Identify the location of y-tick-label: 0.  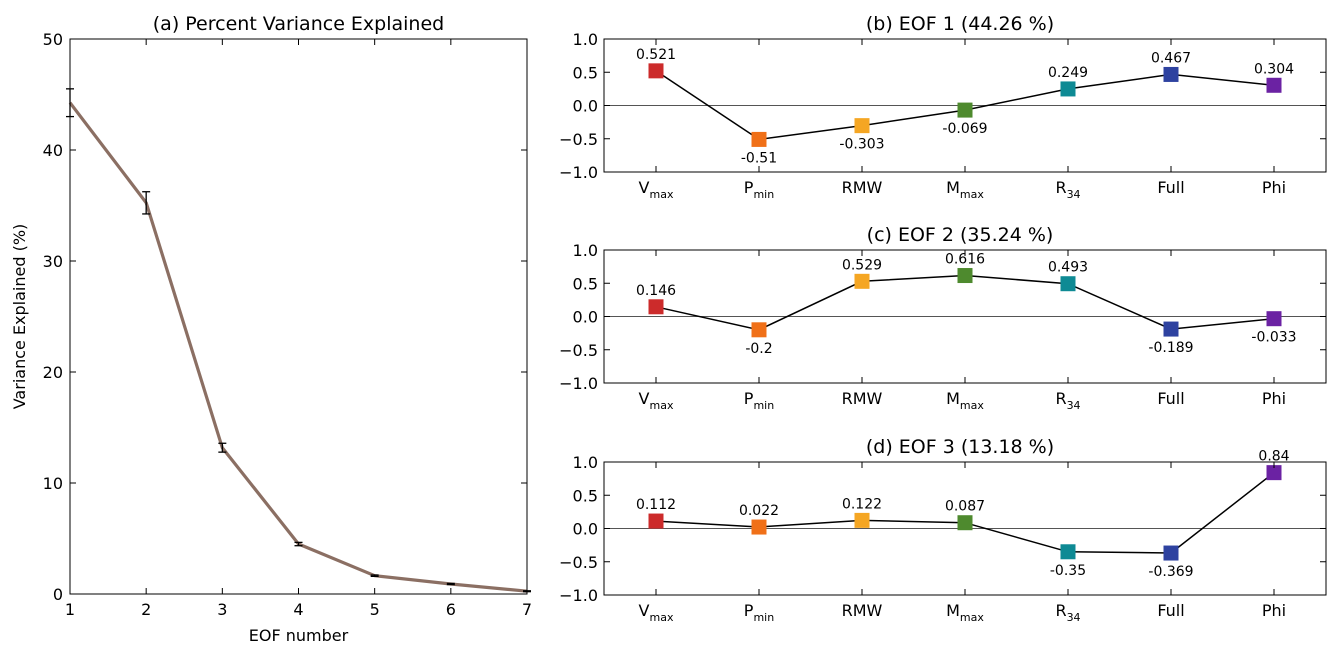
(58, 594).